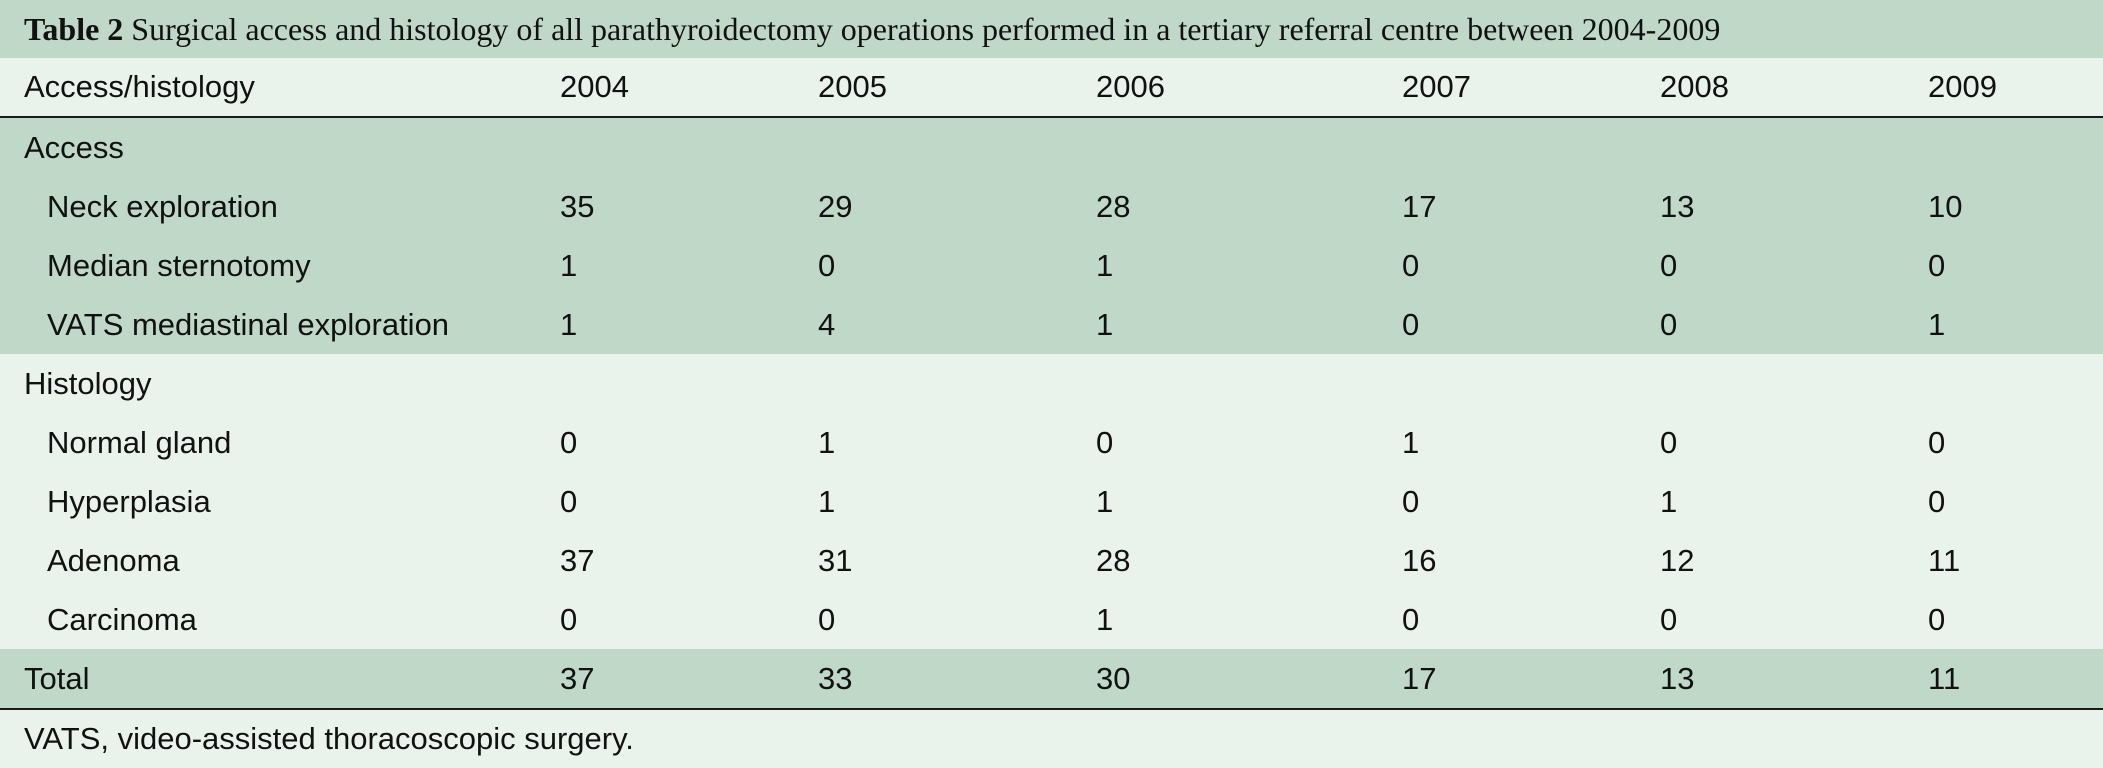  I want to click on section-row-access: Access, so click(1051, 147).